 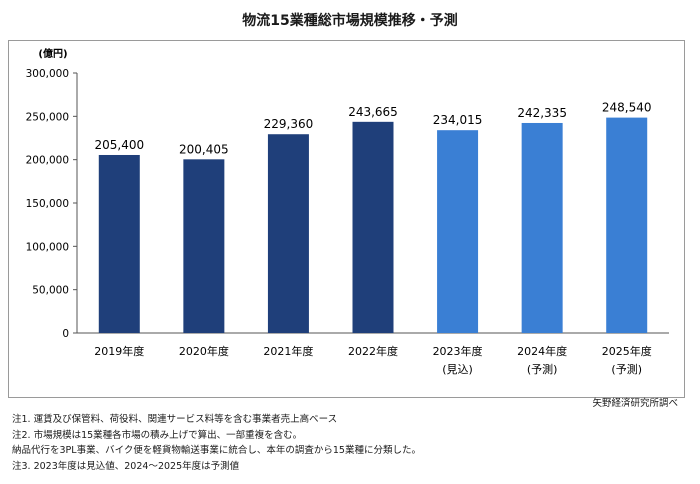 I want to click on x-tick-label: 2024年度, so click(x=542, y=351).